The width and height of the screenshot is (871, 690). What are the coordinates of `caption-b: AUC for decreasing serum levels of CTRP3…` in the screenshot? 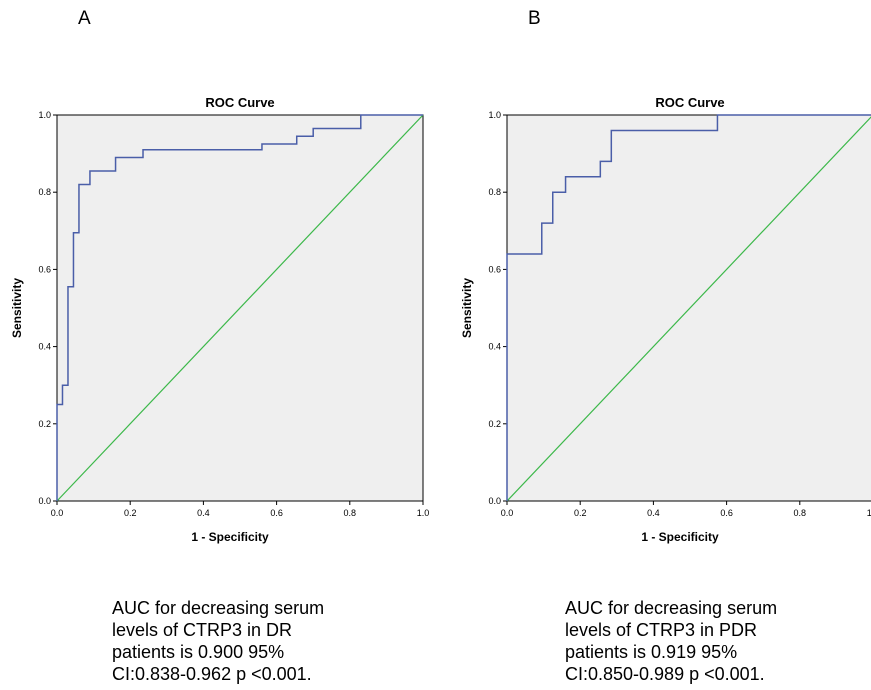 It's located at (671, 641).